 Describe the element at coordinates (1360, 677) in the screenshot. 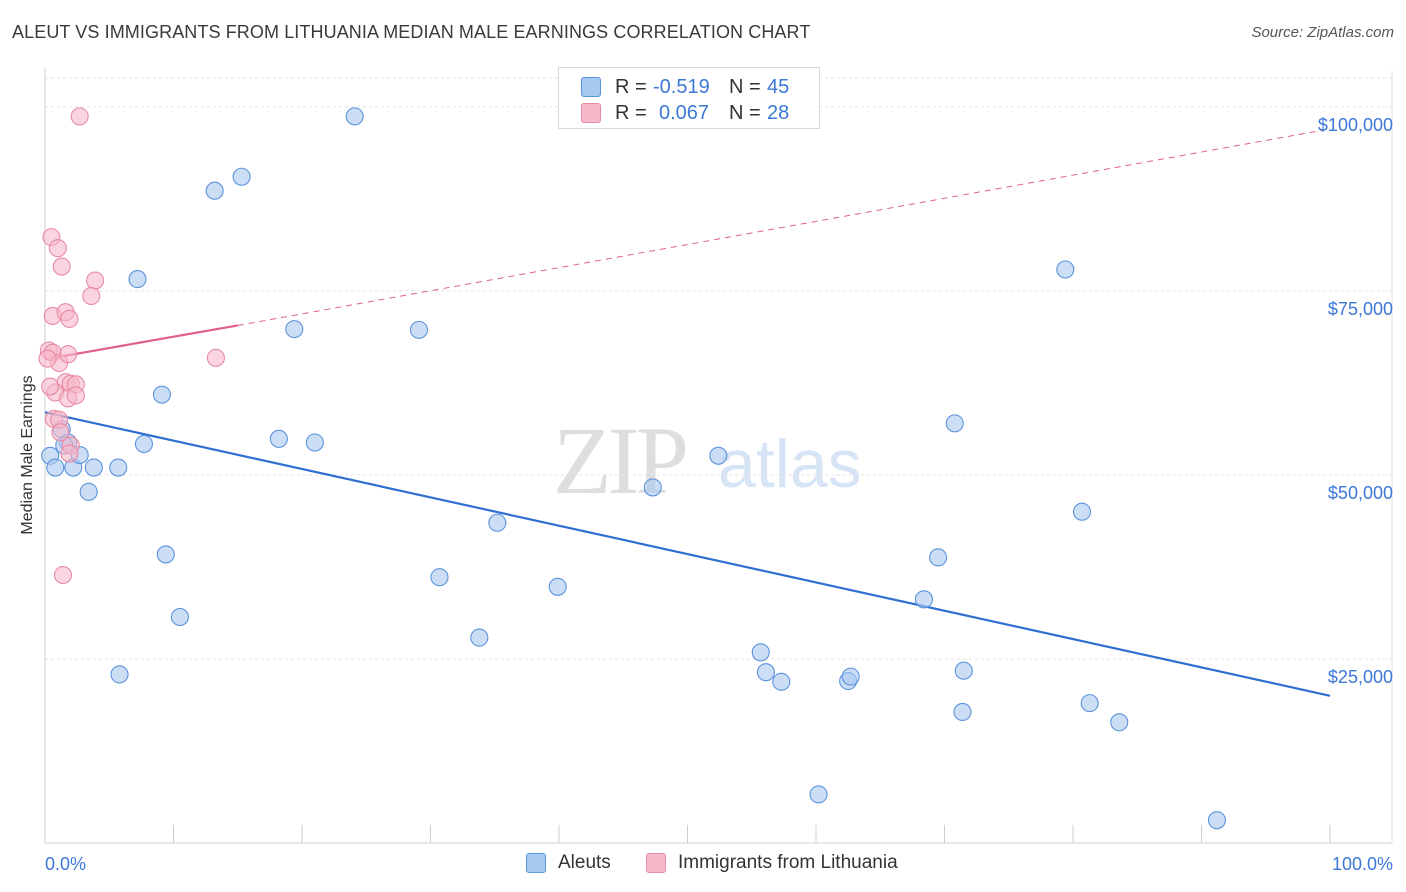

I see `y-tick-label: $25,000` at that location.